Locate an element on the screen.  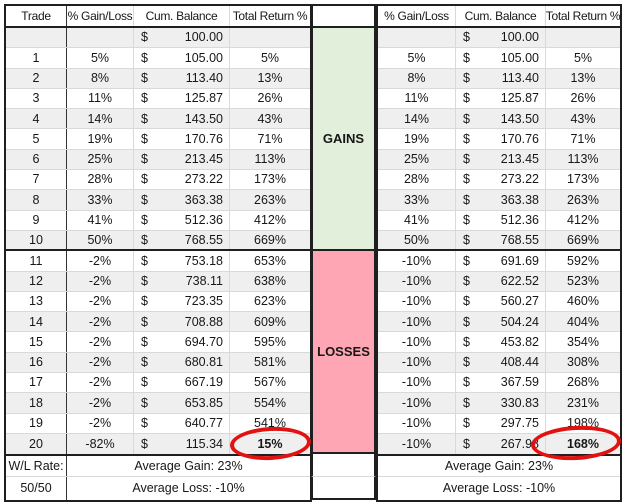
wl-rate-value-cell: 50/50 is located at coordinates (36, 489).